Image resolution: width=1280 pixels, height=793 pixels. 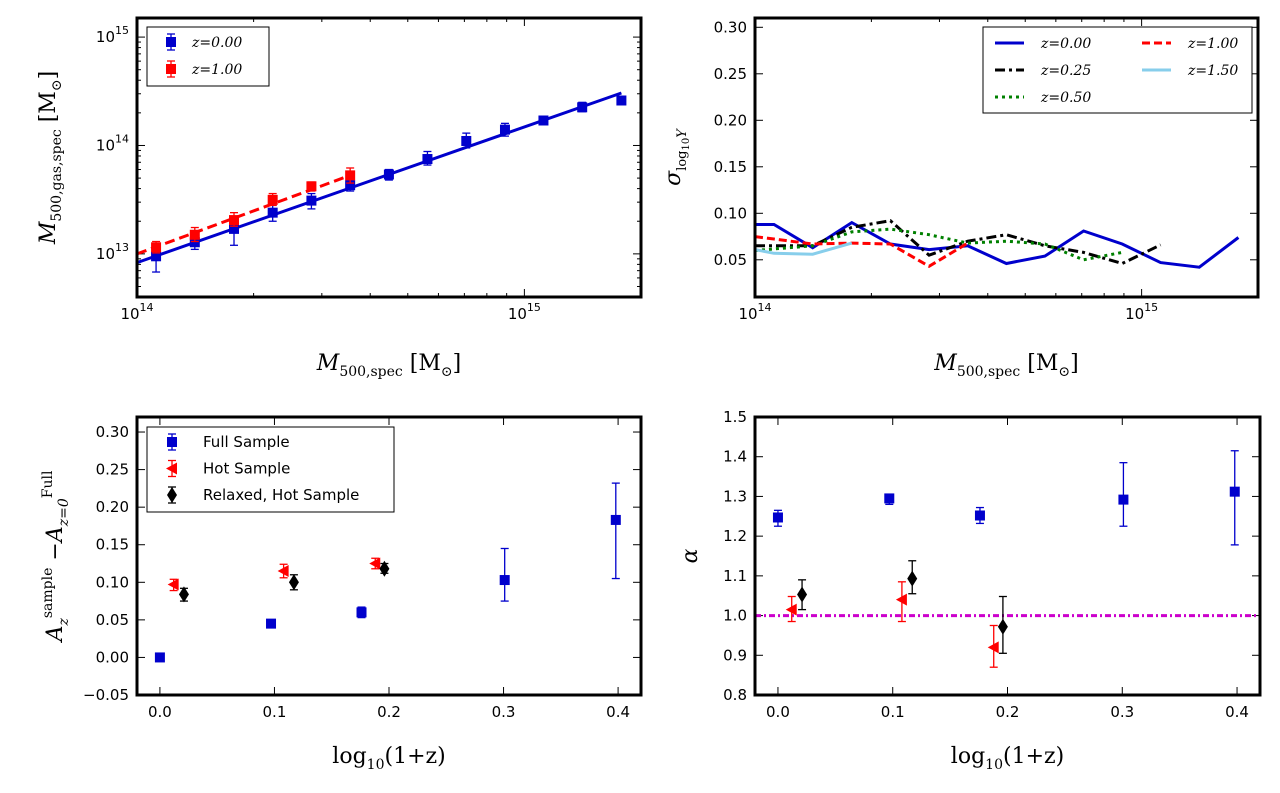 I want to click on y-tick-label: 1.4, so click(x=735, y=457).